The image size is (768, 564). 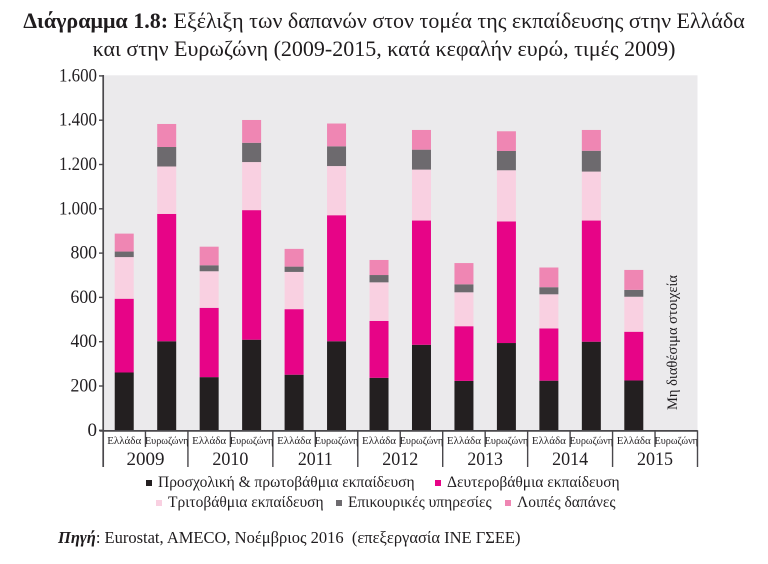 What do you see at coordinates (78, 209) in the screenshot?
I see `svg-text: 1.000` at bounding box center [78, 209].